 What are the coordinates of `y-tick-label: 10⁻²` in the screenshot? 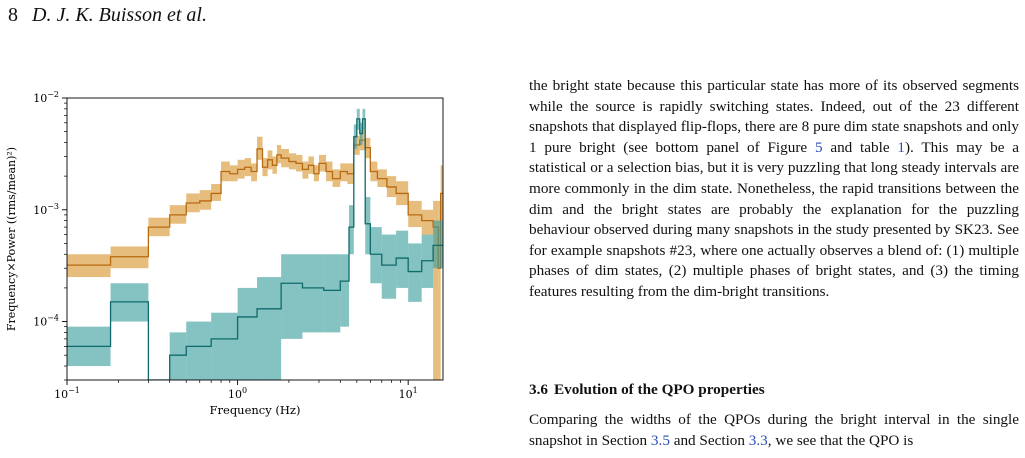 It's located at (46, 97).